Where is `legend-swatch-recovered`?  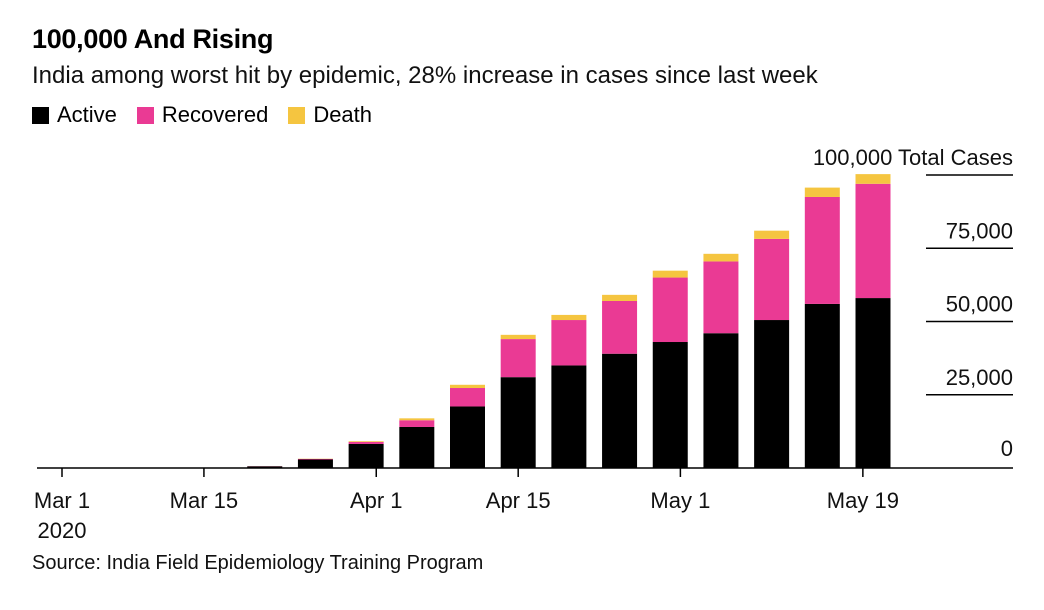 legend-swatch-recovered is located at coordinates (145, 115).